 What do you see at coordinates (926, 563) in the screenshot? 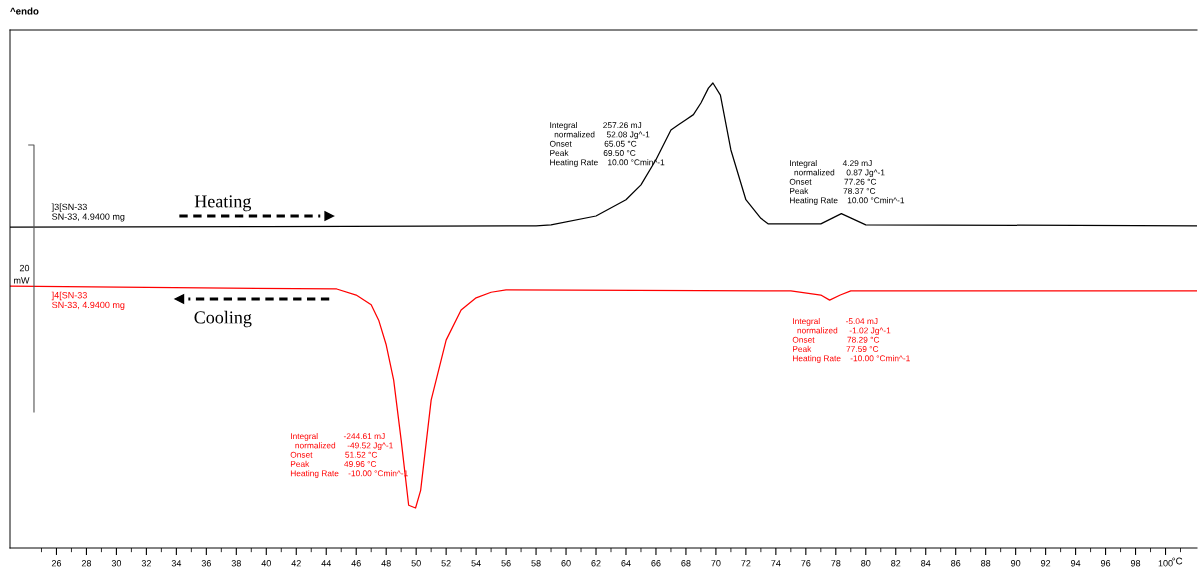
I see `x-tick-label: 84` at bounding box center [926, 563].